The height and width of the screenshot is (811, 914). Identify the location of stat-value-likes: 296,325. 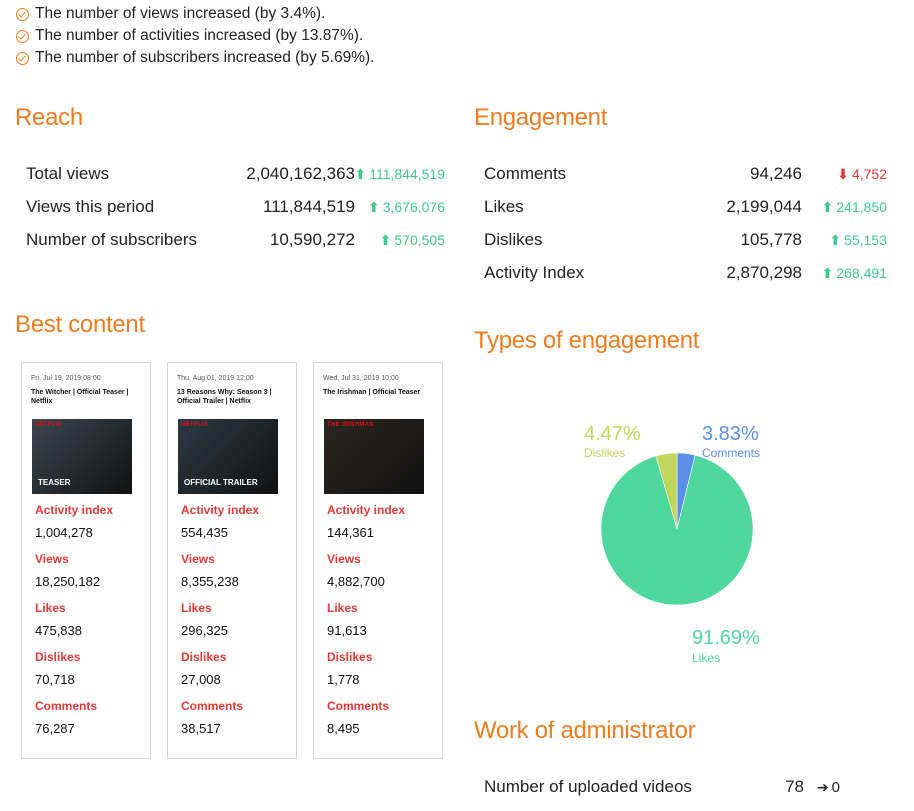
(204, 630).